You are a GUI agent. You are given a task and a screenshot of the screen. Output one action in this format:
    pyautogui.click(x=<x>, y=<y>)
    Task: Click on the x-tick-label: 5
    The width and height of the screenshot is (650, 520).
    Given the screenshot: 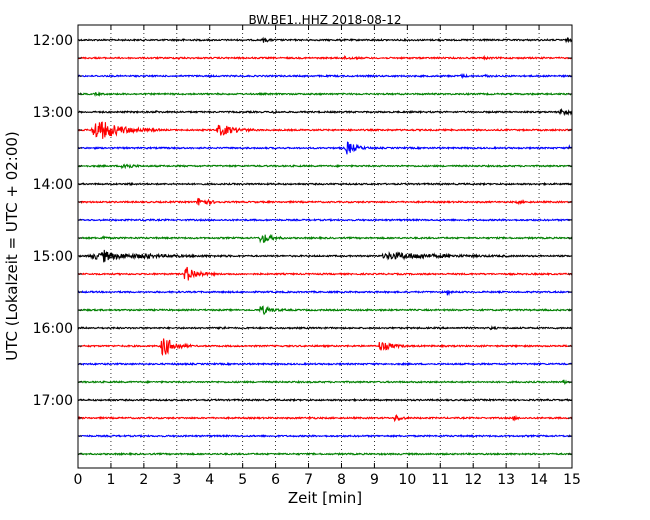 What is the action you would take?
    pyautogui.click(x=242, y=480)
    